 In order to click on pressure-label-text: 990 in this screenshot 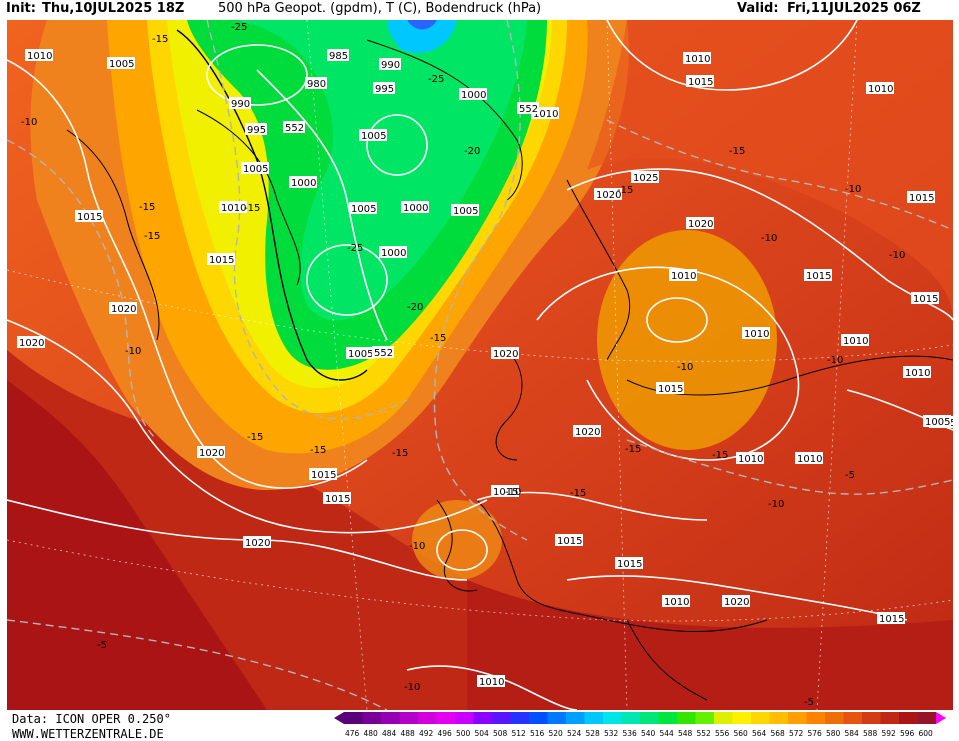, I will do `click(240, 104)`.